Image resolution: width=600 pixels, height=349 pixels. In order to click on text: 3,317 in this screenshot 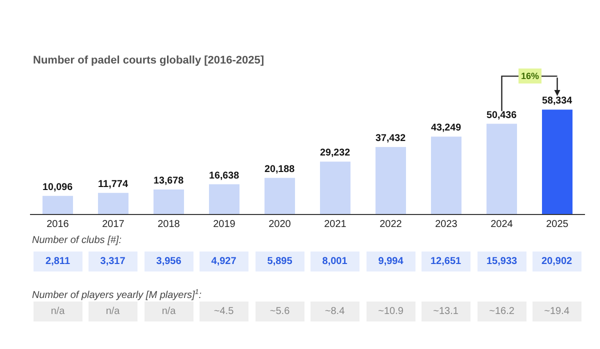, I will do `click(113, 261)`.